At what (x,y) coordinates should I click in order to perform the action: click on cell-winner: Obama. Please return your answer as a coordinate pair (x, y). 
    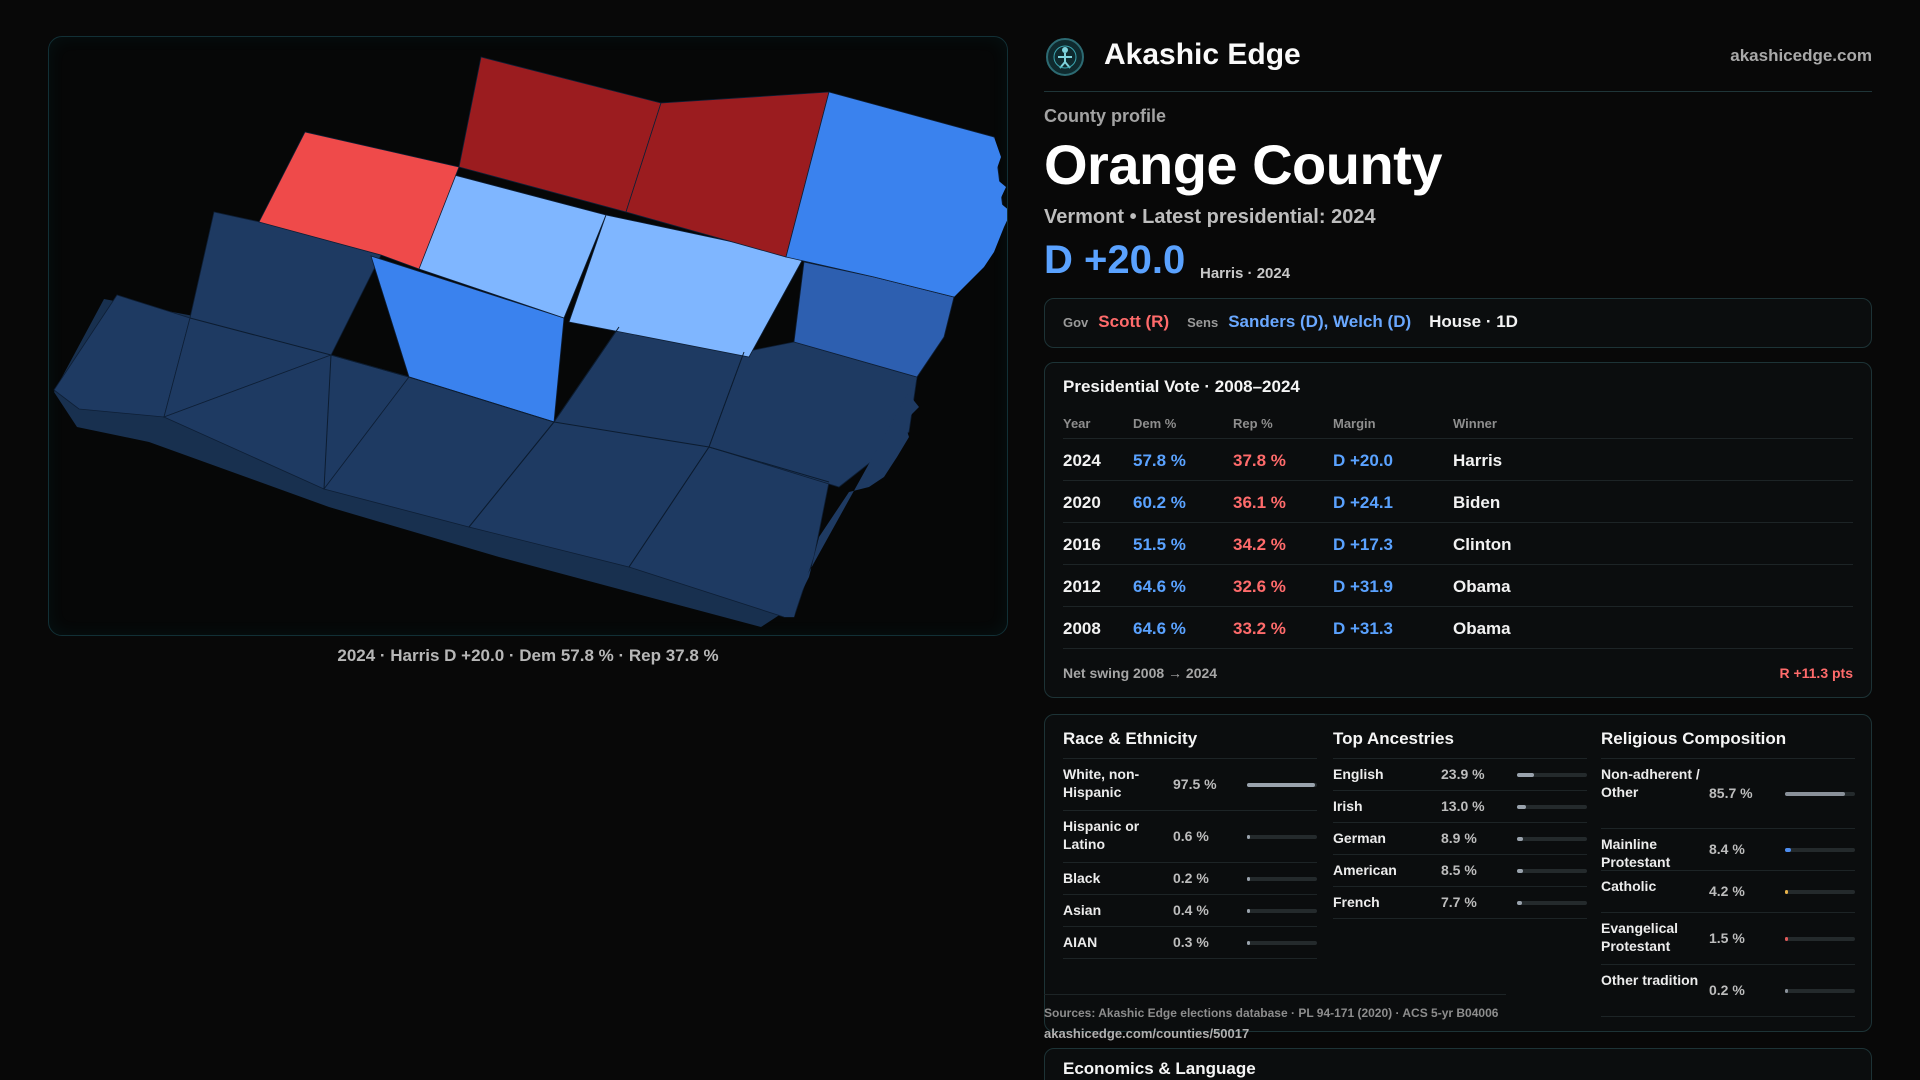
    Looking at the image, I should click on (1482, 586).